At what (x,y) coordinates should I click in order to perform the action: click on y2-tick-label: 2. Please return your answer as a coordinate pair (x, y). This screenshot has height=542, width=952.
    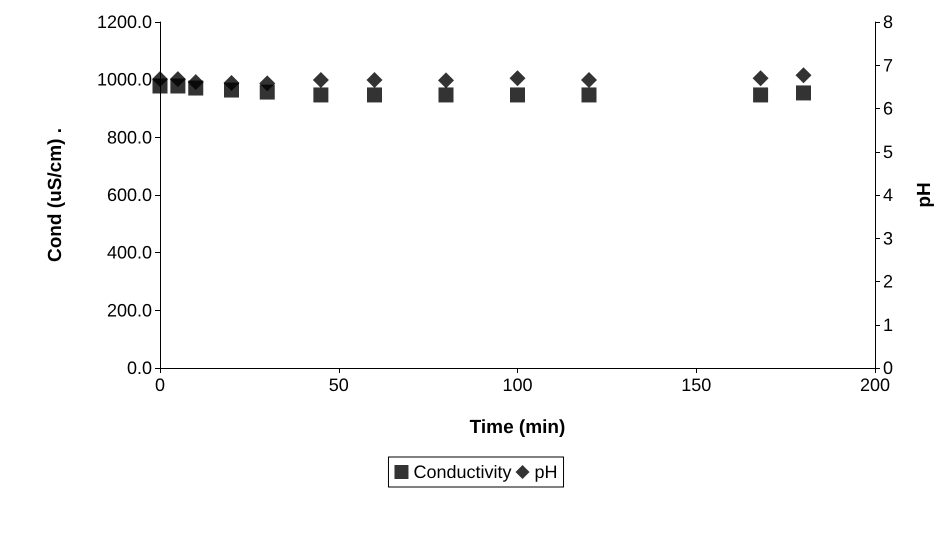
    Looking at the image, I should click on (888, 282).